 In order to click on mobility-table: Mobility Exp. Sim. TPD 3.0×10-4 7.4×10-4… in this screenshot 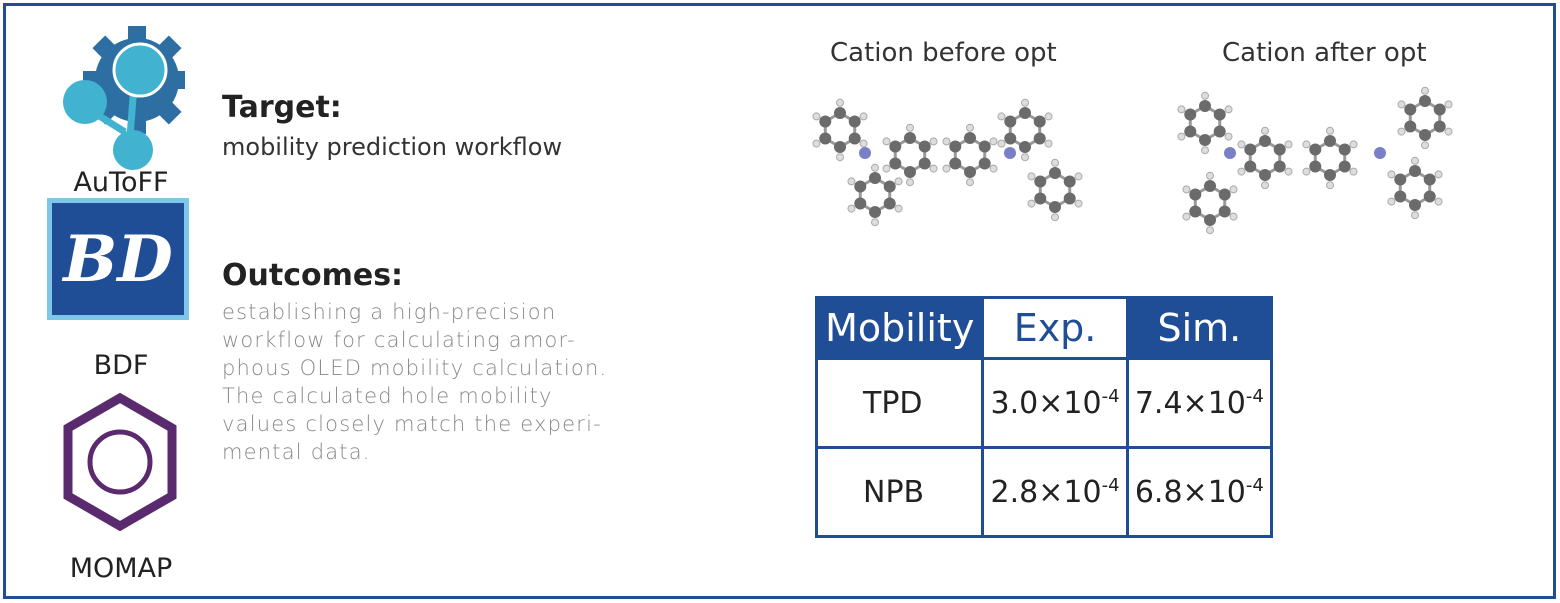, I will do `click(1044, 417)`.